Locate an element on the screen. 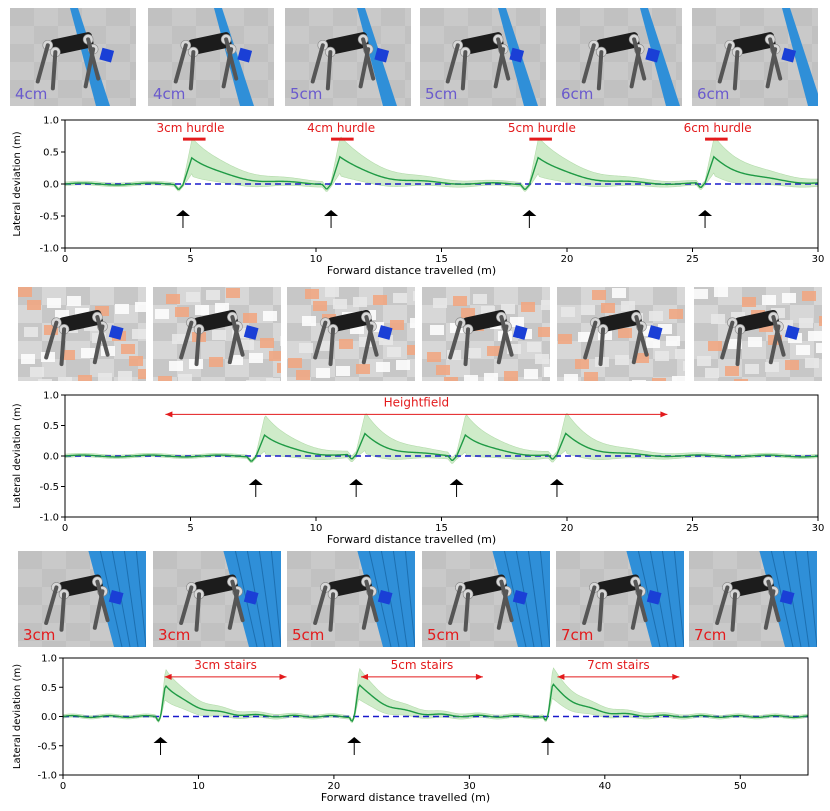  obstacle-annotation: 6cm hurdle is located at coordinates (718, 131).